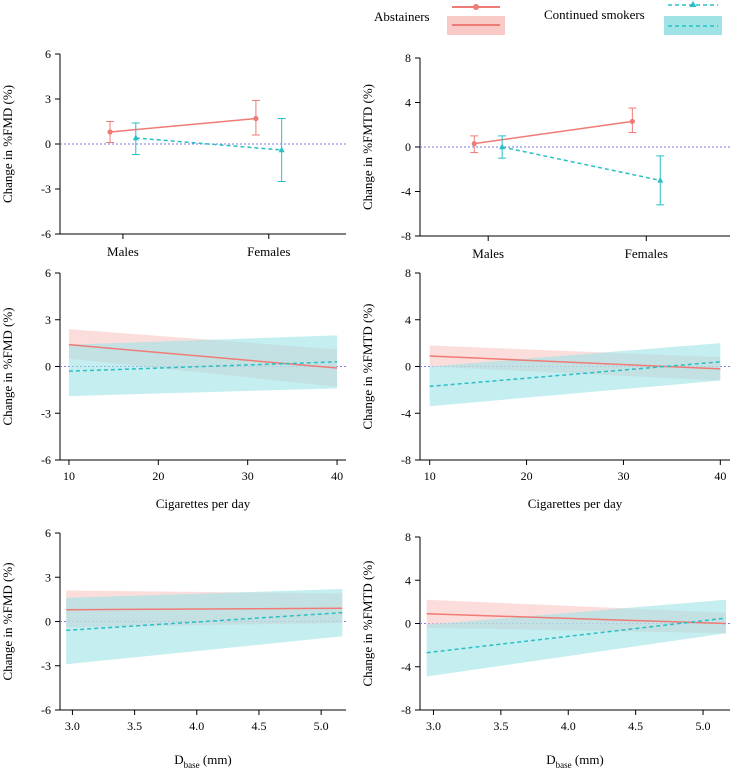 The height and width of the screenshot is (770, 734). What do you see at coordinates (476, 19) in the screenshot?
I see `legend-key-abstainers` at bounding box center [476, 19].